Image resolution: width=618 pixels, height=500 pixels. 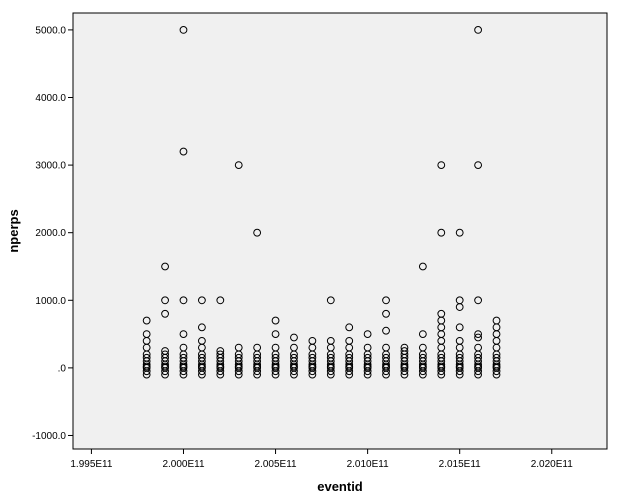 What do you see at coordinates (50, 98) in the screenshot?
I see `y-tick-label: 4000.0` at bounding box center [50, 98].